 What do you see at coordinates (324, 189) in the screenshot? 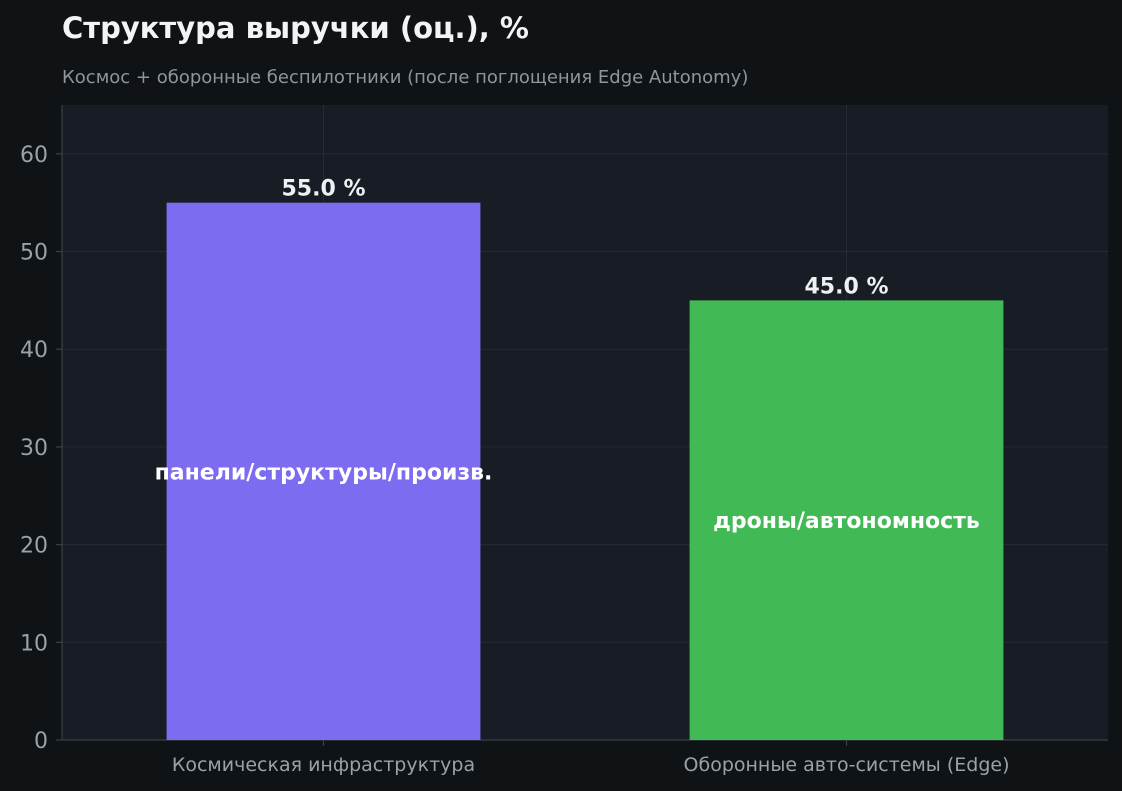
I see `value-label-0: 55.0 %` at bounding box center [324, 189].